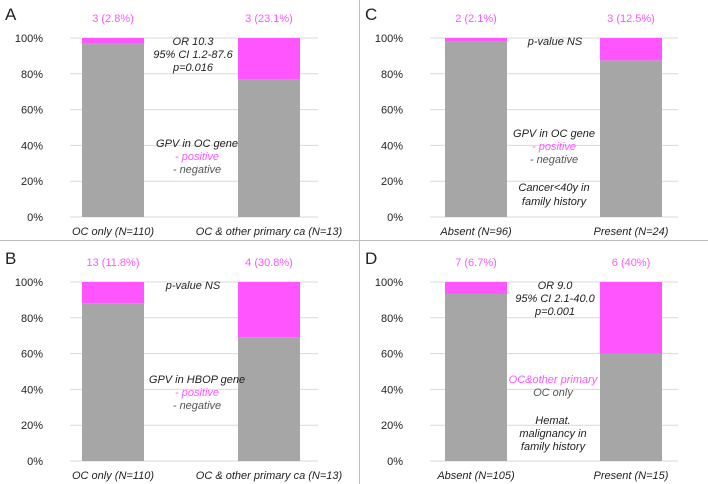 The width and height of the screenshot is (708, 484). Describe the element at coordinates (359, 242) in the screenshot. I see `vertical-divider` at that location.